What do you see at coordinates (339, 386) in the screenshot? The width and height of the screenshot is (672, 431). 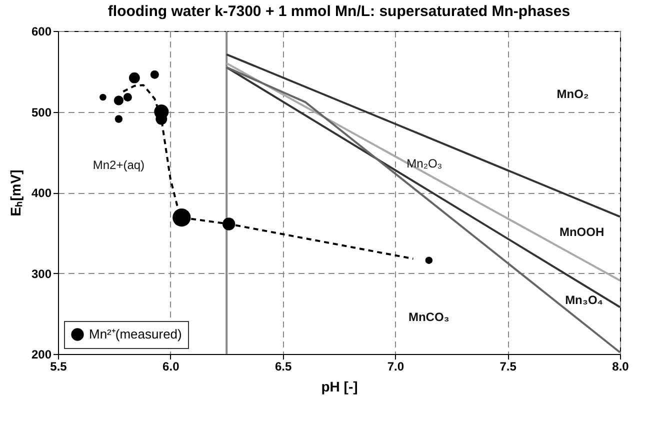 I see `x-axis-title: pH [-]` at bounding box center [339, 386].